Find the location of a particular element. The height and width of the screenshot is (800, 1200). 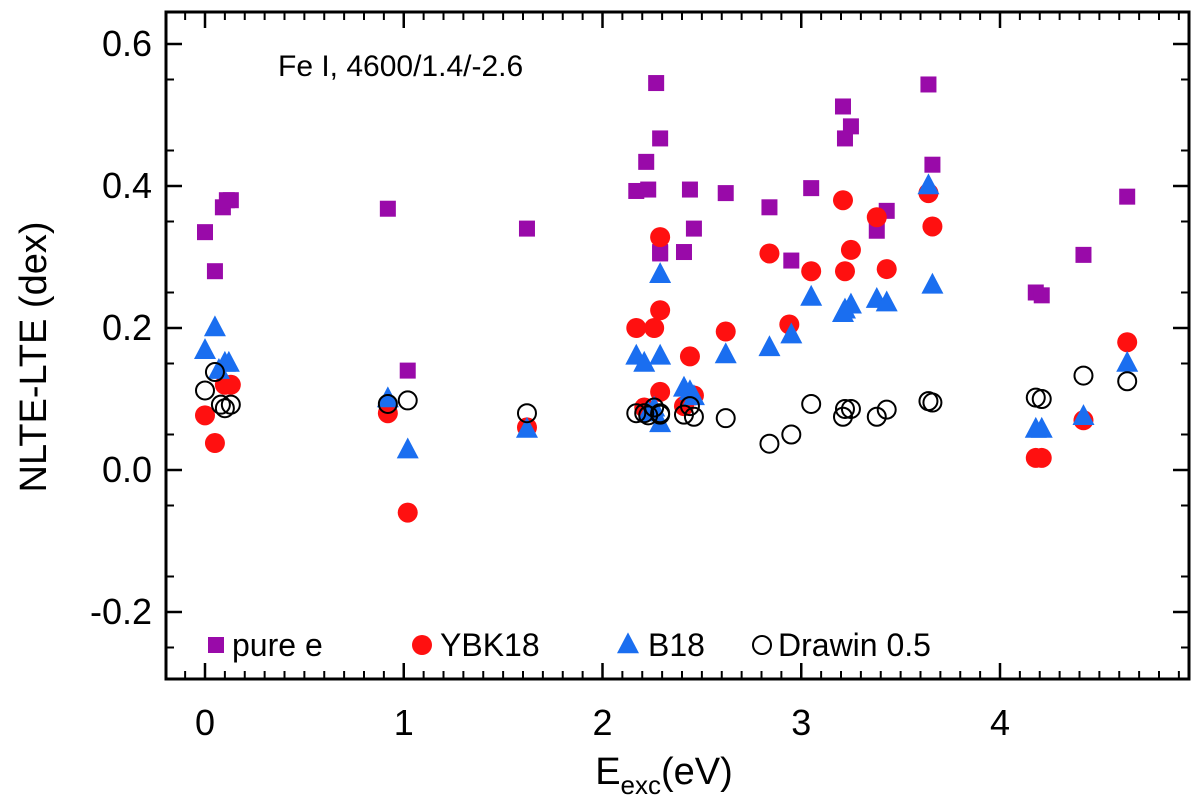

y-tick-label-2: 0.2 is located at coordinates (127, 327).